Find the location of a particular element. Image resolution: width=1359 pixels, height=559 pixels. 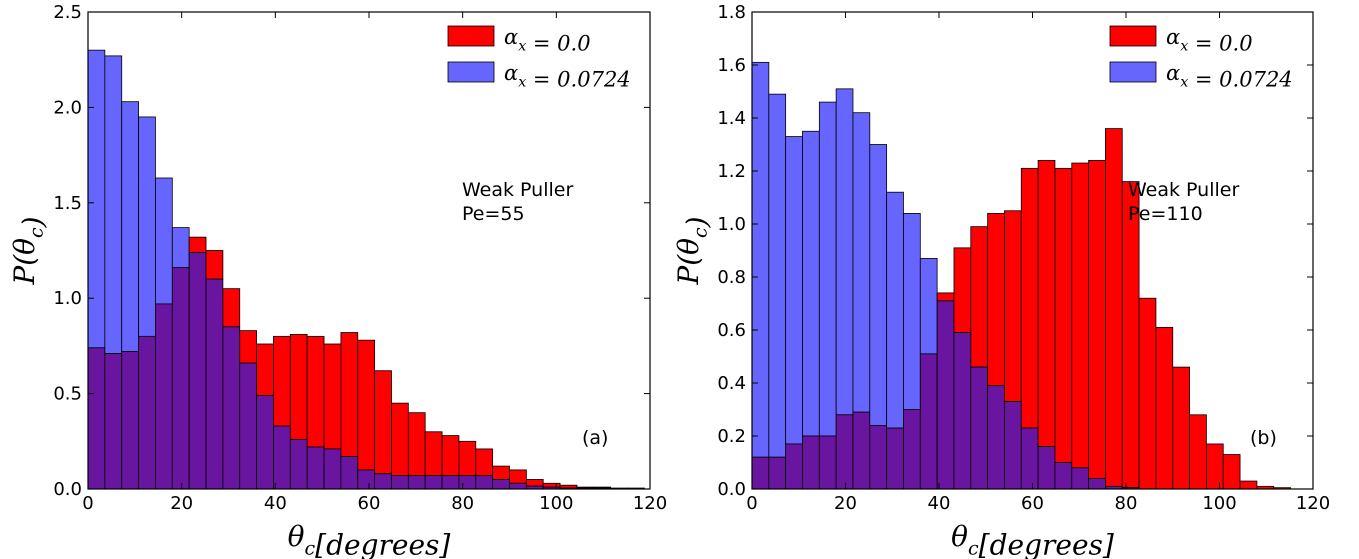

x-axis-label: θc[degrees] is located at coordinates (369, 539).